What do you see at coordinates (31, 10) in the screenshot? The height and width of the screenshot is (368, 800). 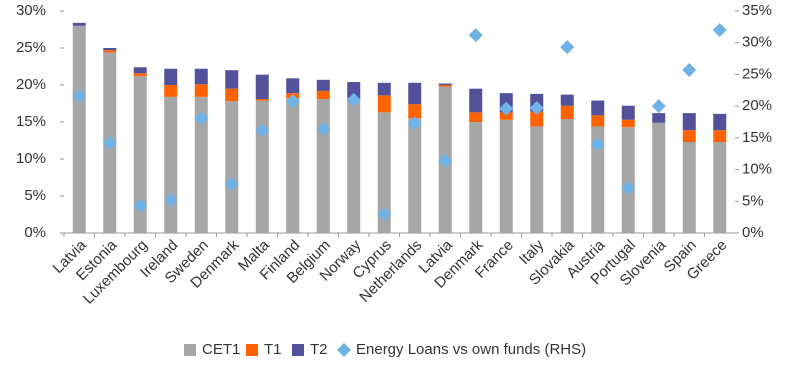 I see `y-tick-label: 30%` at bounding box center [31, 10].